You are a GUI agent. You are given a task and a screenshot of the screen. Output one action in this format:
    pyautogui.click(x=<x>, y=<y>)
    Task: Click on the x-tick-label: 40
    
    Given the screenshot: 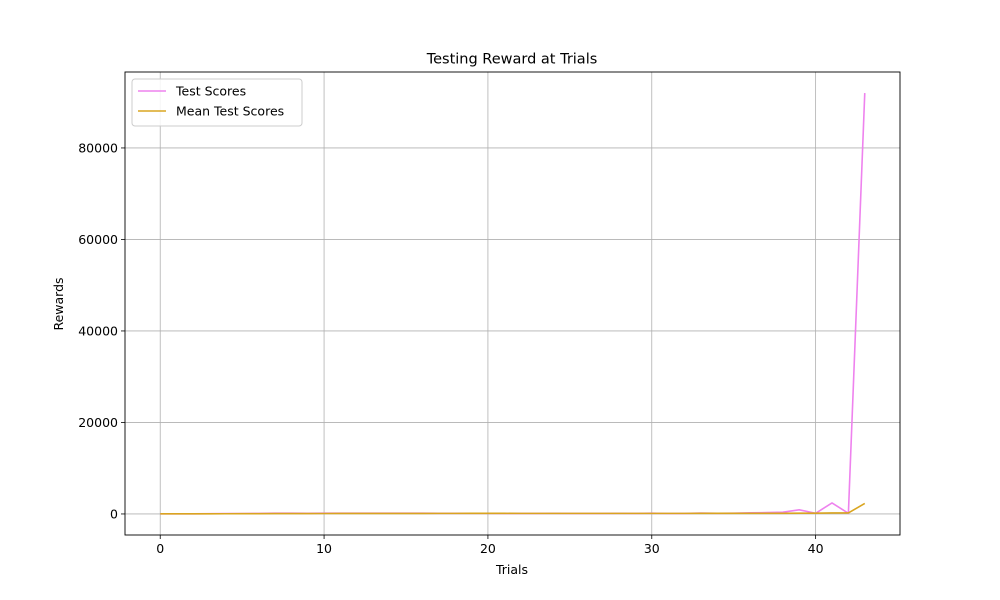 What is the action you would take?
    pyautogui.click(x=816, y=548)
    